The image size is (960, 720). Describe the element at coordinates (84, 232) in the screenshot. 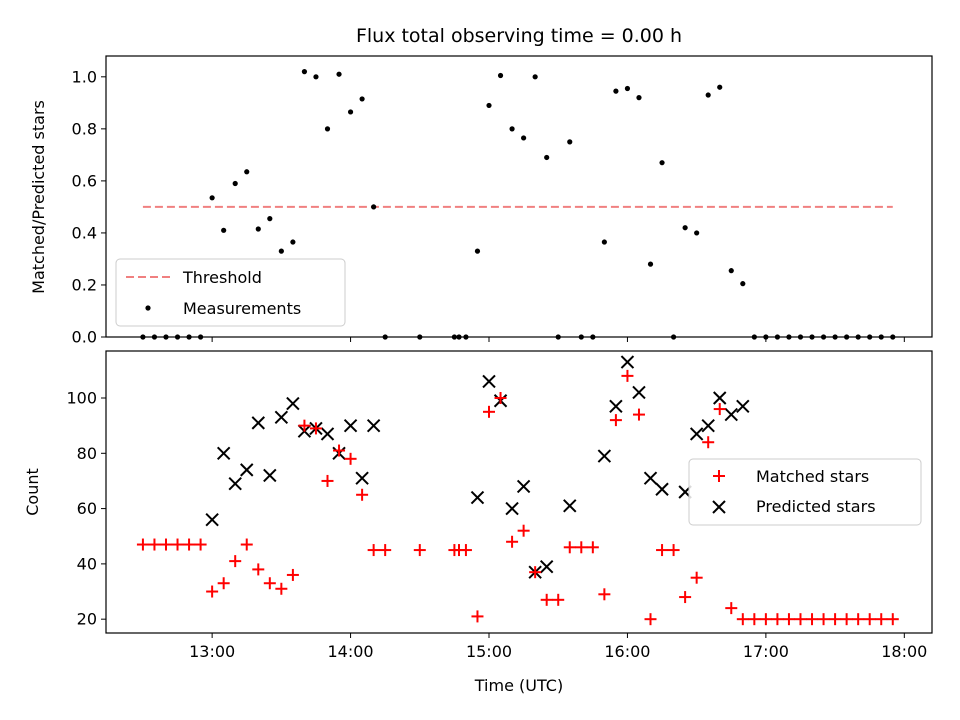

I see `top-y-tick-label: 0.4` at that location.